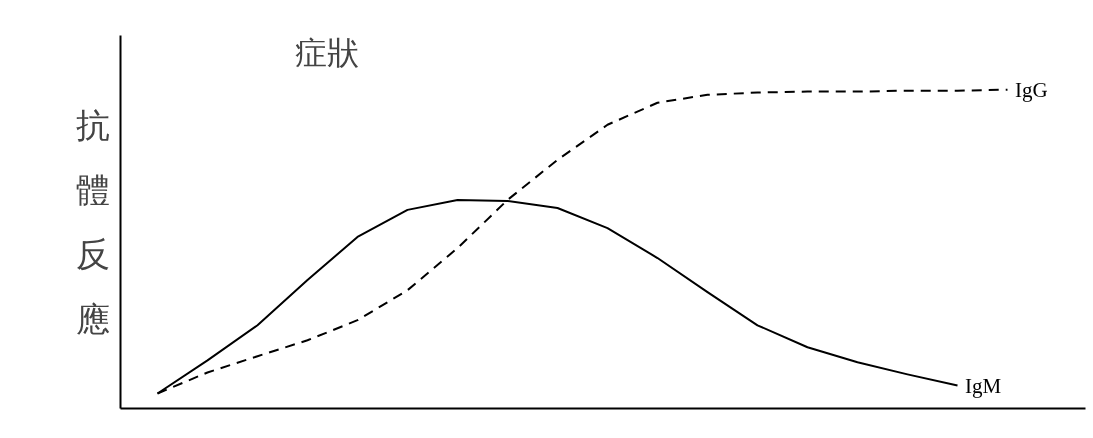  What do you see at coordinates (983, 385) in the screenshot?
I see `series-label: IgM` at bounding box center [983, 385].